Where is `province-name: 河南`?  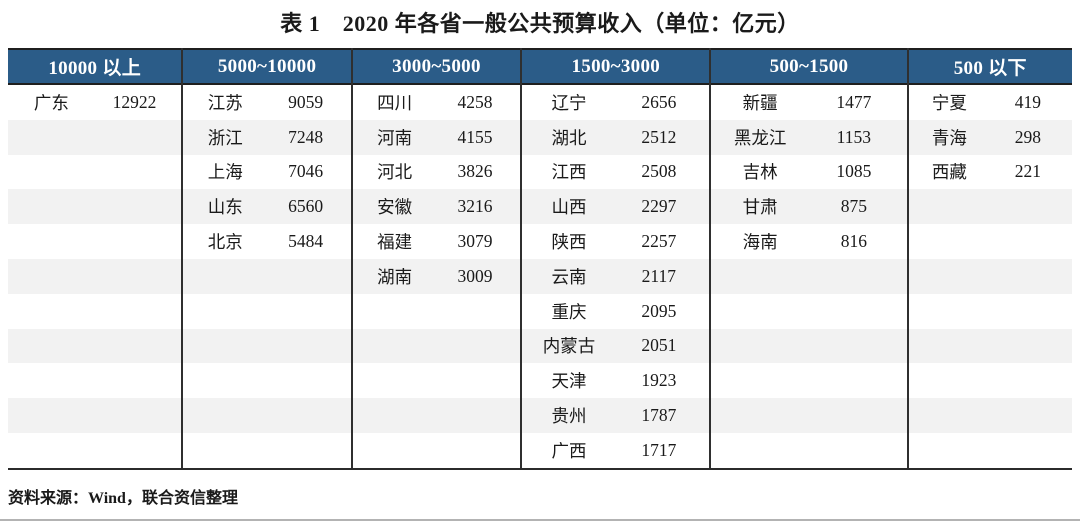
province-name: 河南 is located at coordinates (395, 137).